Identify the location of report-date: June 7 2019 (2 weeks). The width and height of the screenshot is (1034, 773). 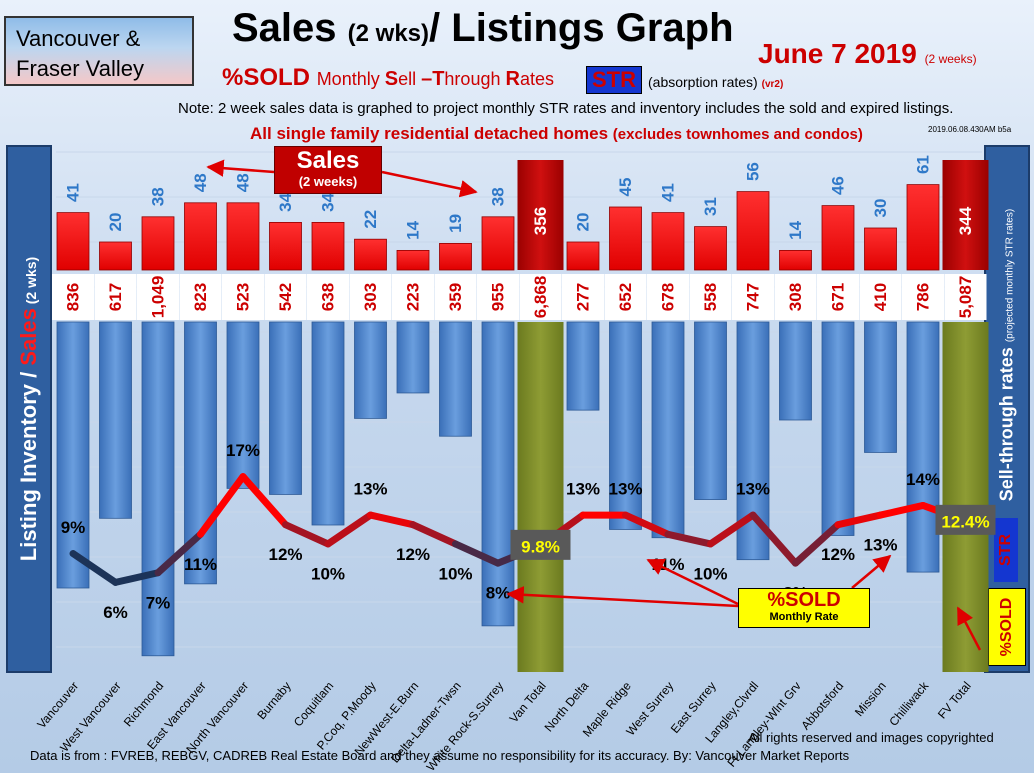
(867, 54).